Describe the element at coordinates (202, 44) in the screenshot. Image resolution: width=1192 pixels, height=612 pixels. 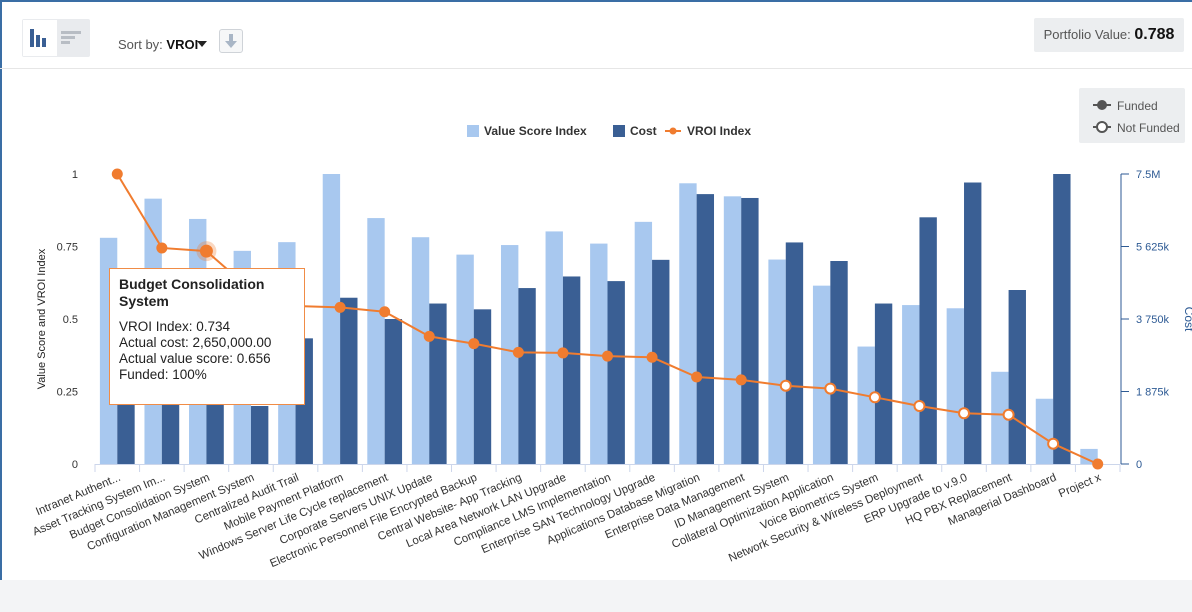
I see `caret-down-icon` at that location.